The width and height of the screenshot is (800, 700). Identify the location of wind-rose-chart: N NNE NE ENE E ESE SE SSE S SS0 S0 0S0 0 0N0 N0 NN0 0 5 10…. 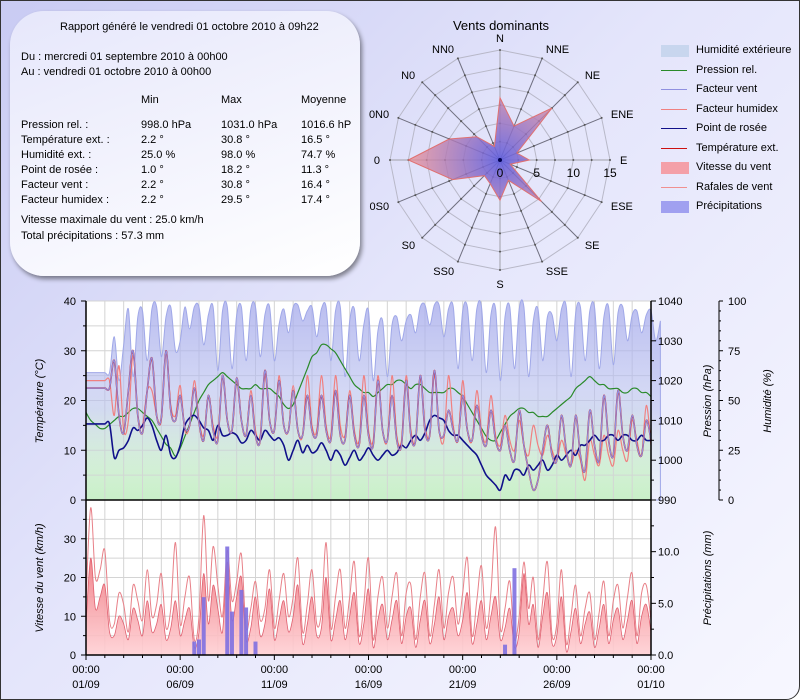
(501, 162).